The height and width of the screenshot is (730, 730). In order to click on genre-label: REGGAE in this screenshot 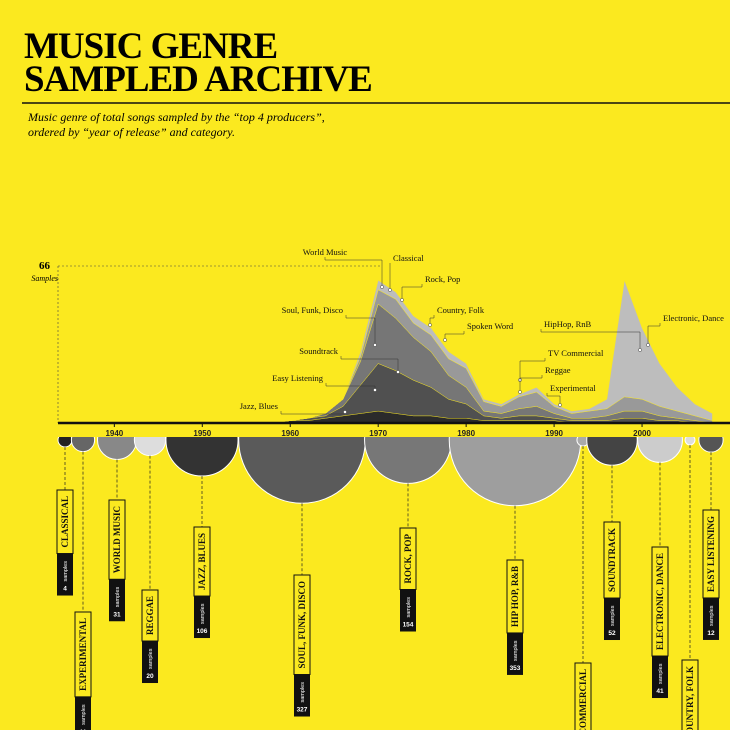, I will do `click(150, 615)`.